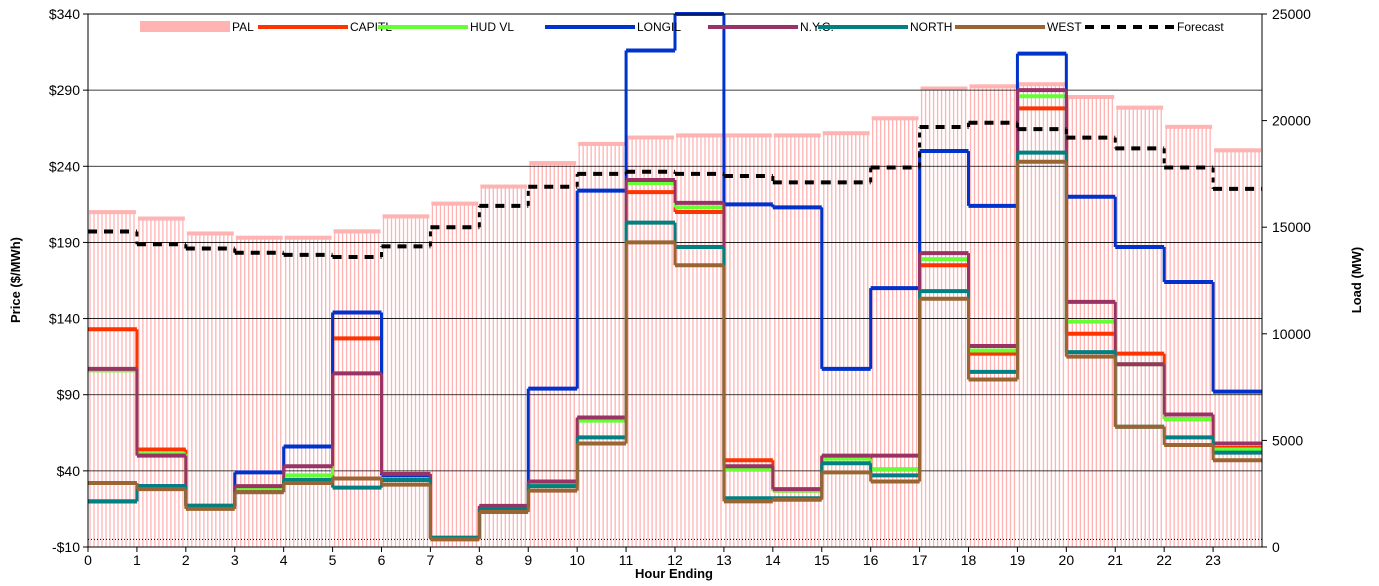 The image size is (1379, 586). I want to click on legend-item-capitl: CAPITL, so click(325, 27).